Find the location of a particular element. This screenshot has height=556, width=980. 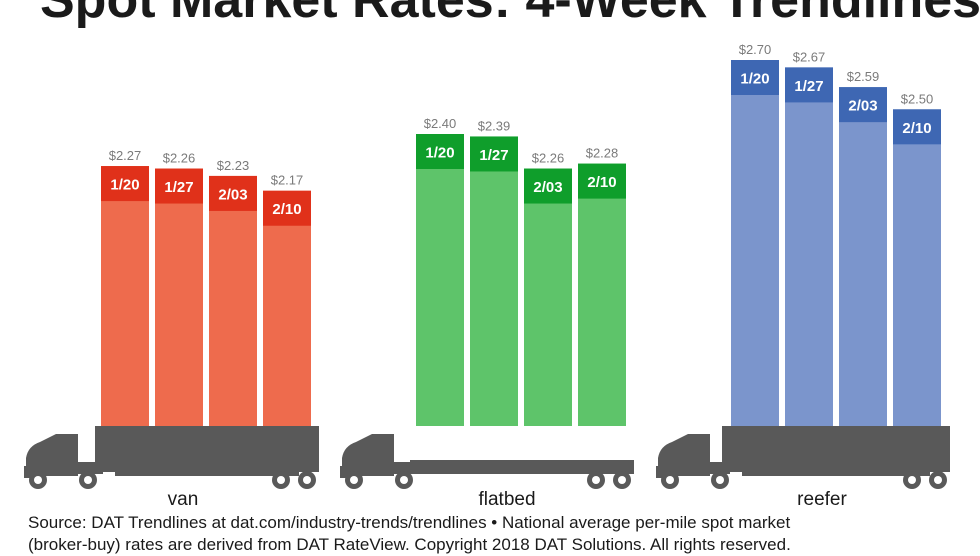

van-date-label: 1/27 is located at coordinates (178, 187).